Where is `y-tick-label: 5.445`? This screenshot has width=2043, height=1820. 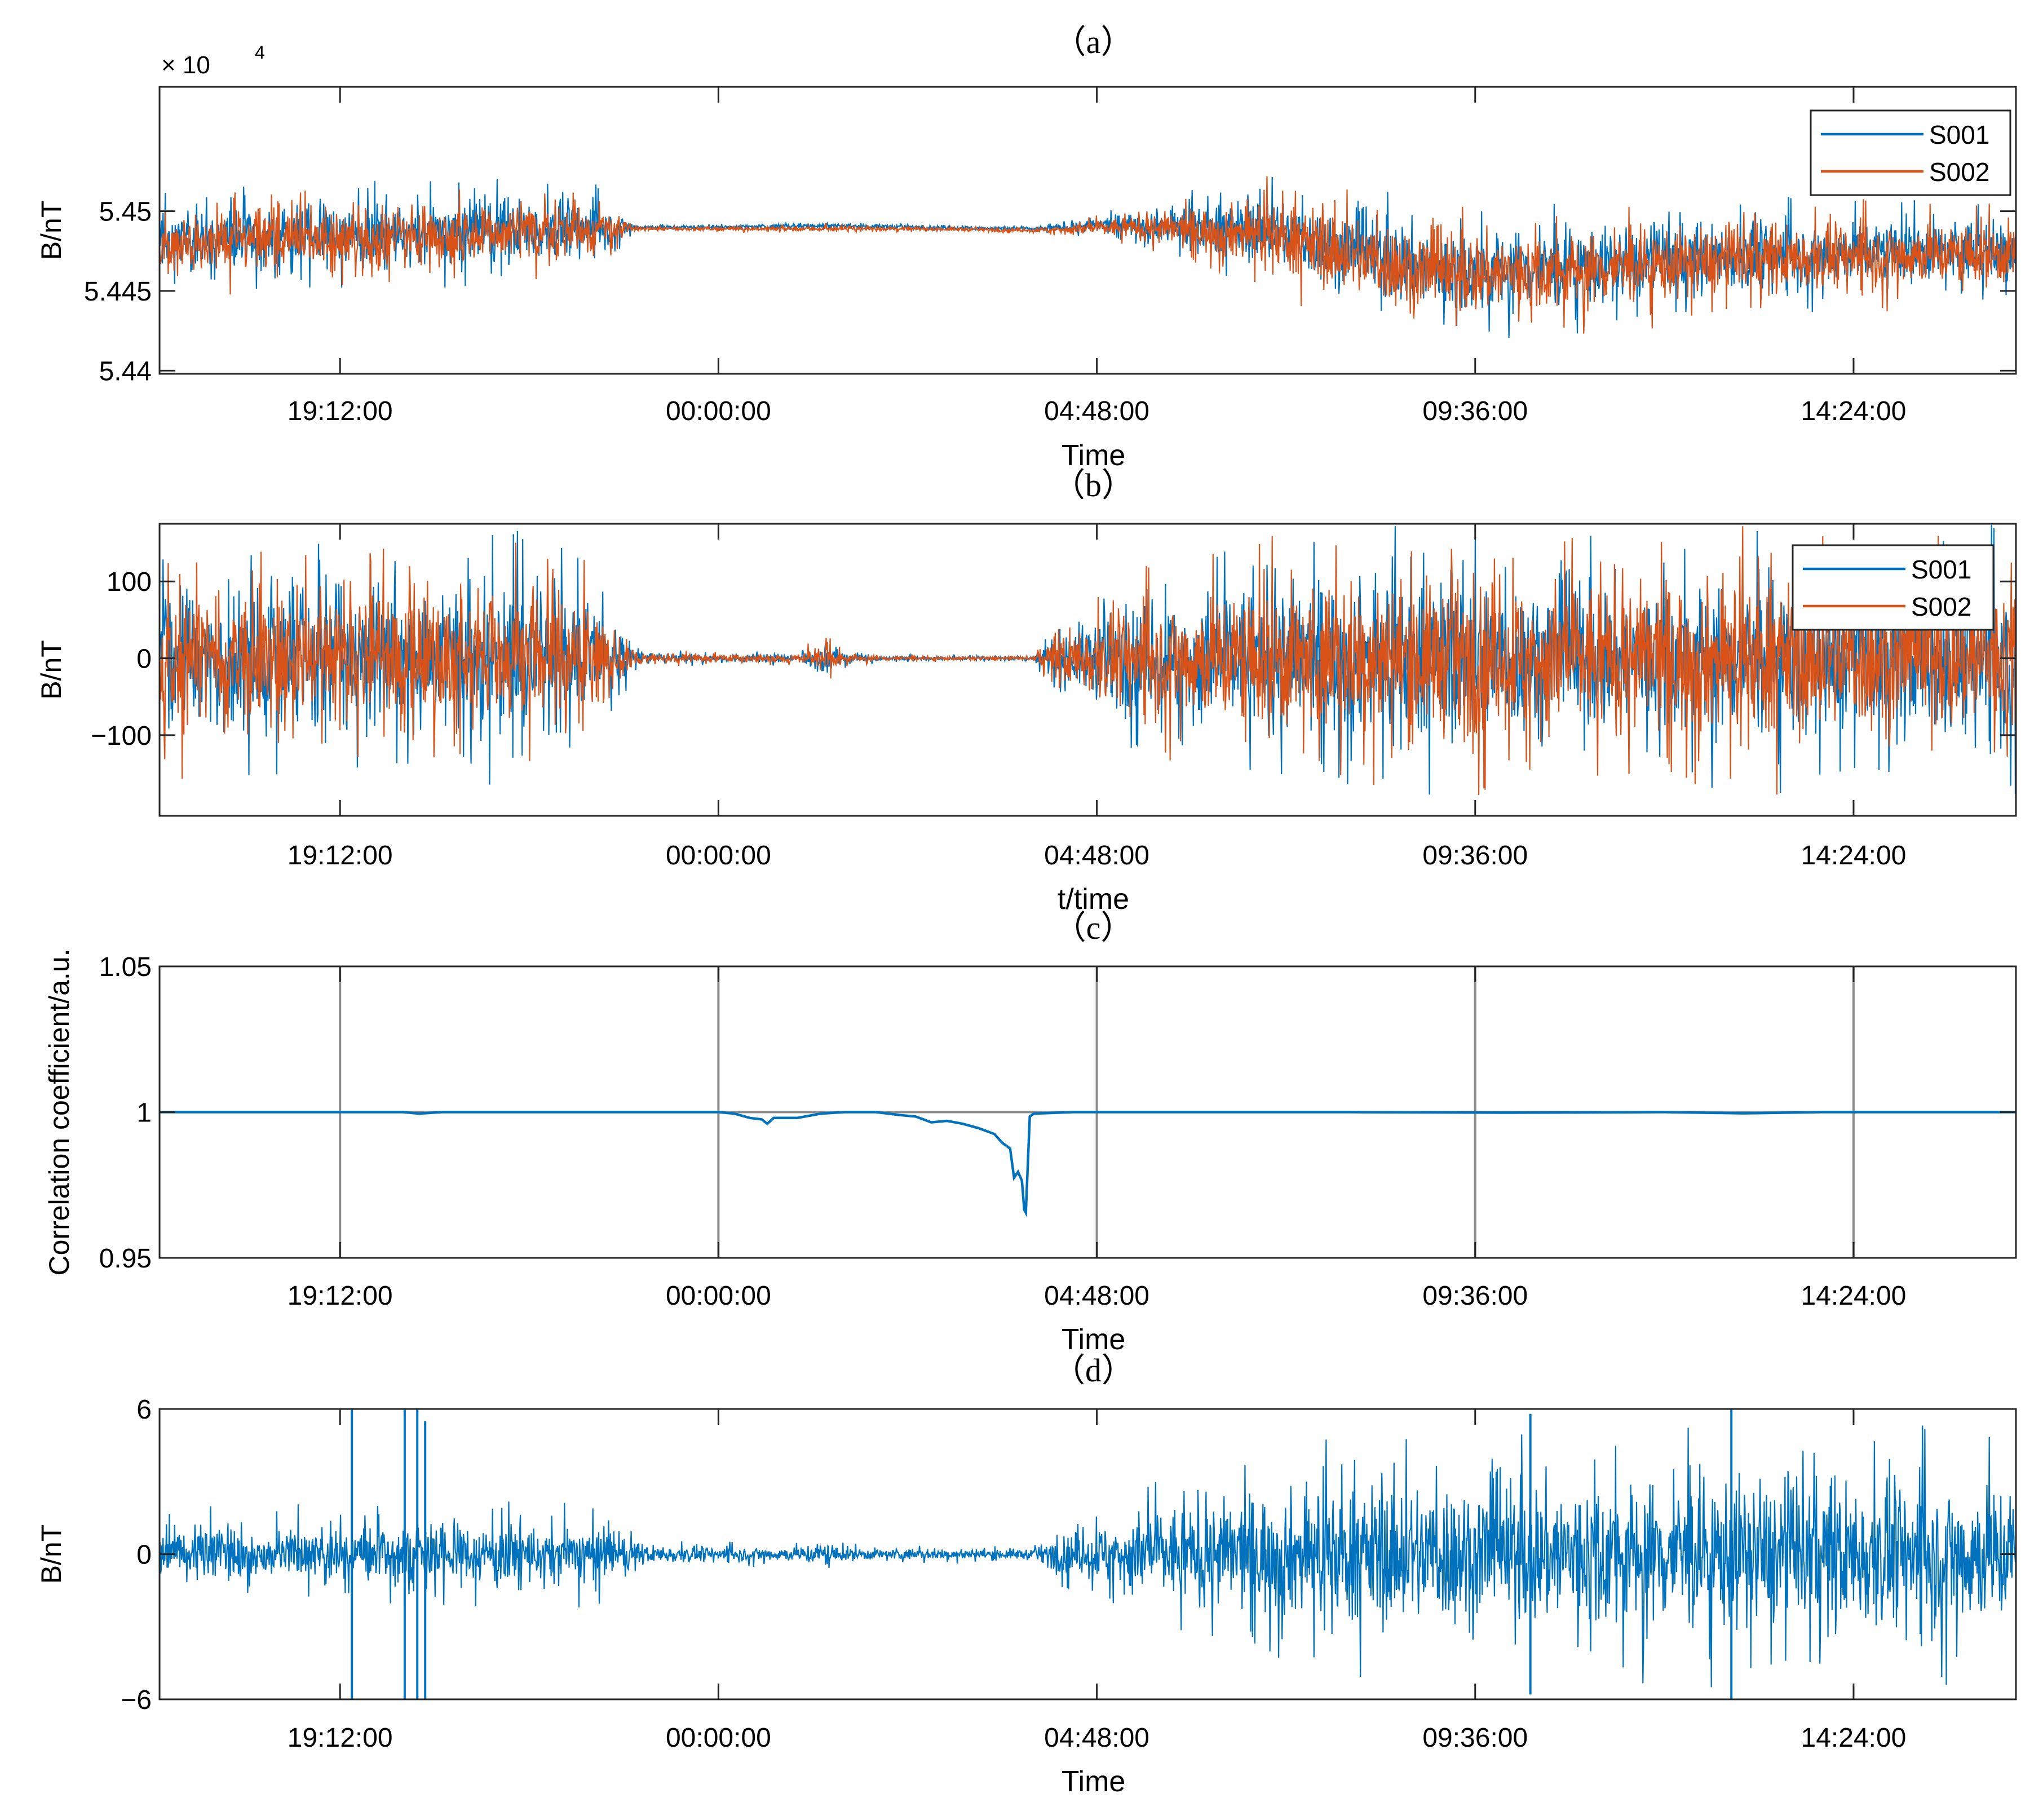
y-tick-label: 5.445 is located at coordinates (118, 292).